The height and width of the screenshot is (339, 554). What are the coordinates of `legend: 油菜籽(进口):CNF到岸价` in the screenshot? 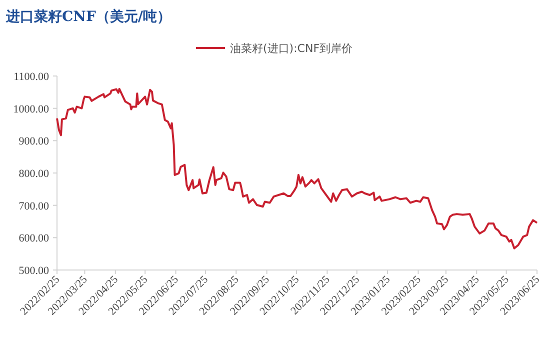 It's located at (274, 48).